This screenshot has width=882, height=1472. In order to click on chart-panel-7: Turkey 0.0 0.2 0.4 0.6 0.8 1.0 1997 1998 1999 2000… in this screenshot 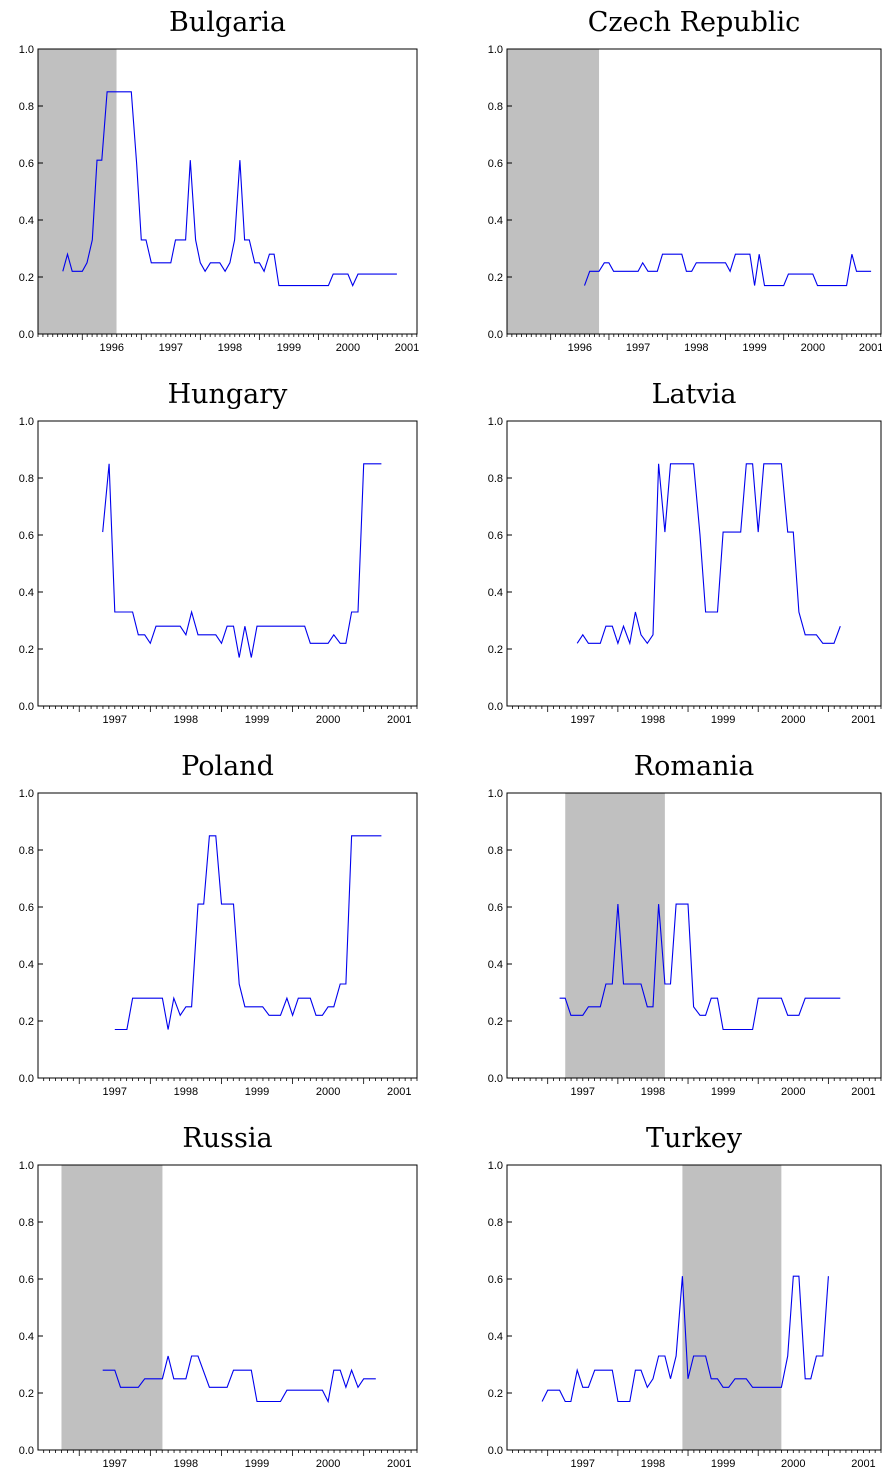, I will do `click(685, 1296)`.